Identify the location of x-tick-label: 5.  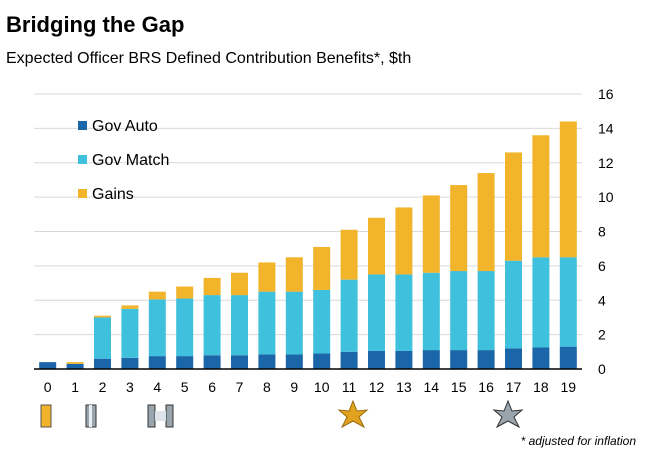
(185, 387).